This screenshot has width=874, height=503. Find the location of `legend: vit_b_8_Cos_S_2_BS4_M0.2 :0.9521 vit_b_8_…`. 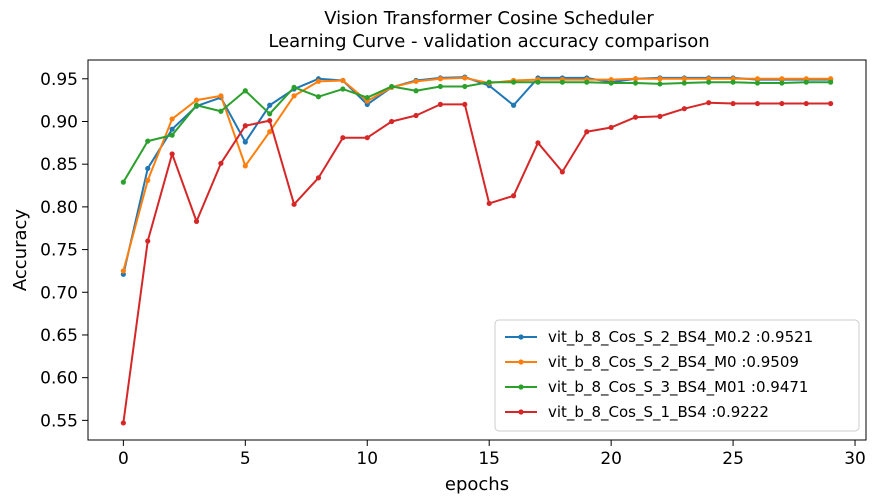

legend: vit_b_8_Cos_S_2_BS4_M0.2 :0.9521 vit_b_8_… is located at coordinates (677, 375).